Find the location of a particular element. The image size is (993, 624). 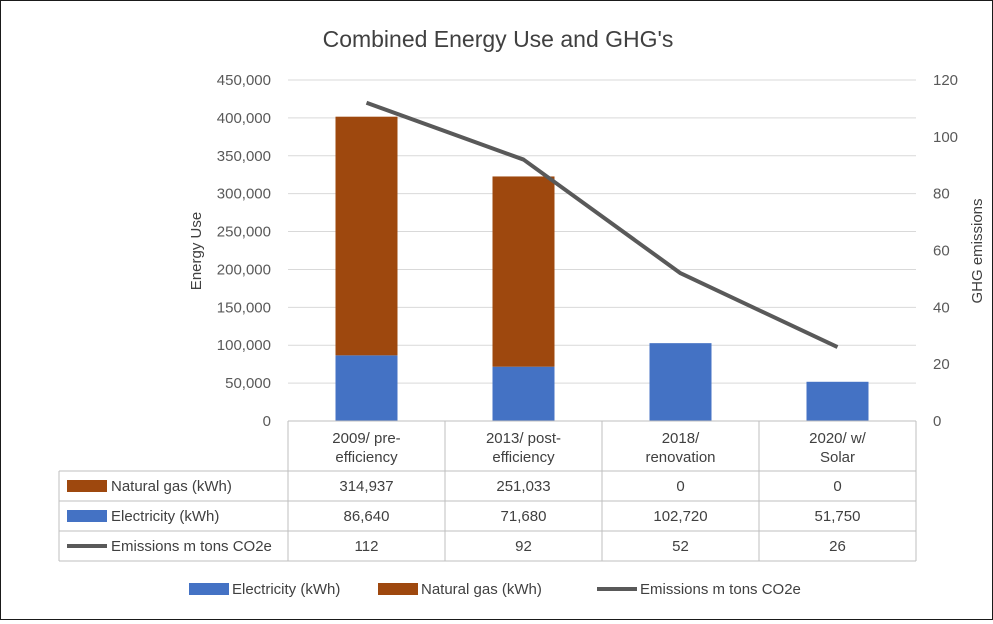

category-label: 2009/ pre- is located at coordinates (366, 438).